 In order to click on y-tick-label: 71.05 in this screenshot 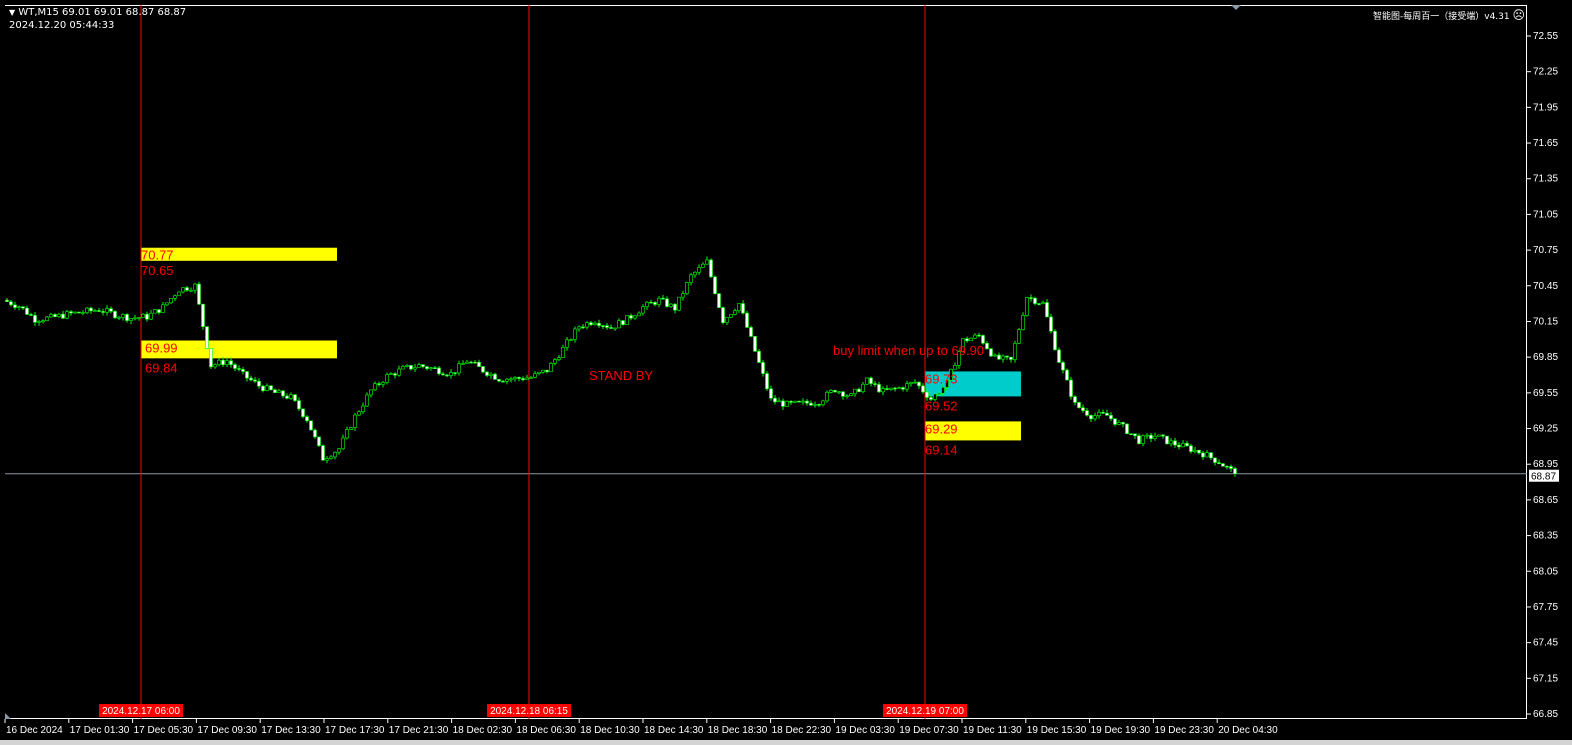, I will do `click(1545, 214)`.